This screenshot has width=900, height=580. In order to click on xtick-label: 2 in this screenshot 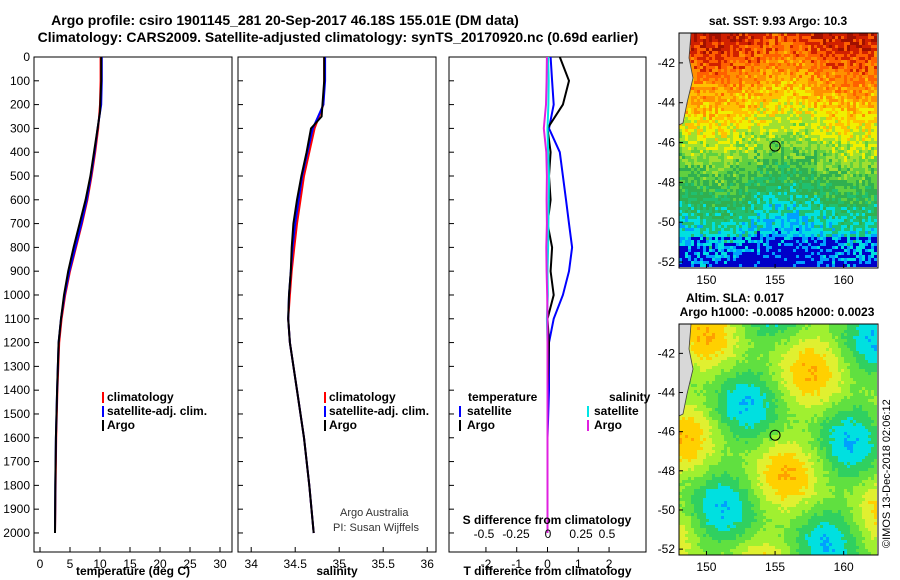, I will do `click(609, 564)`.